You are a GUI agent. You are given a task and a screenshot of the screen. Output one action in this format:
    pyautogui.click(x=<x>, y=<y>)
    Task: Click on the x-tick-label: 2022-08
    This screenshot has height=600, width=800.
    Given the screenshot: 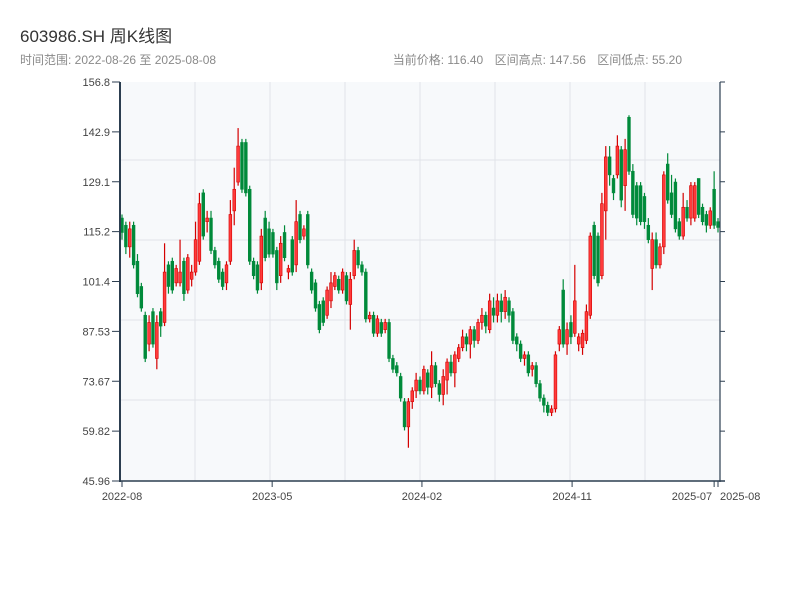 What is the action you would take?
    pyautogui.click(x=122, y=497)
    